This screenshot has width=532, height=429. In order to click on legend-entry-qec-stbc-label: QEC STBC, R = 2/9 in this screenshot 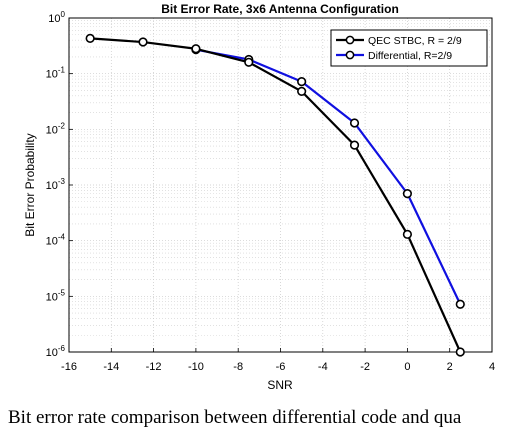, I will do `click(415, 41)`.